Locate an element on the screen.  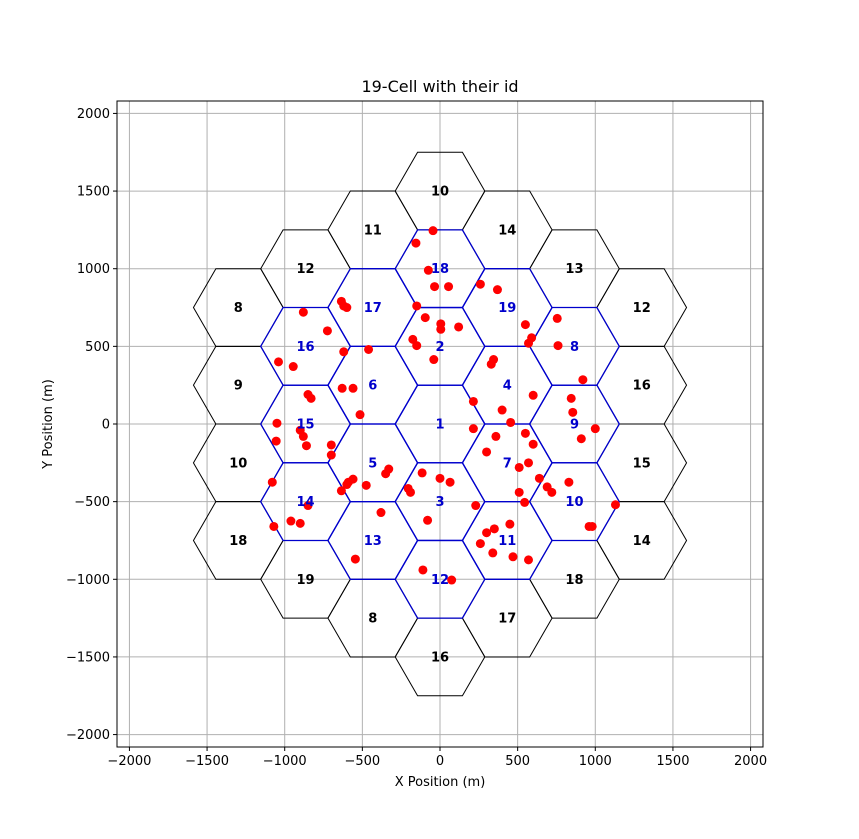
wrap-cell-id-label: 18 is located at coordinates (574, 580).